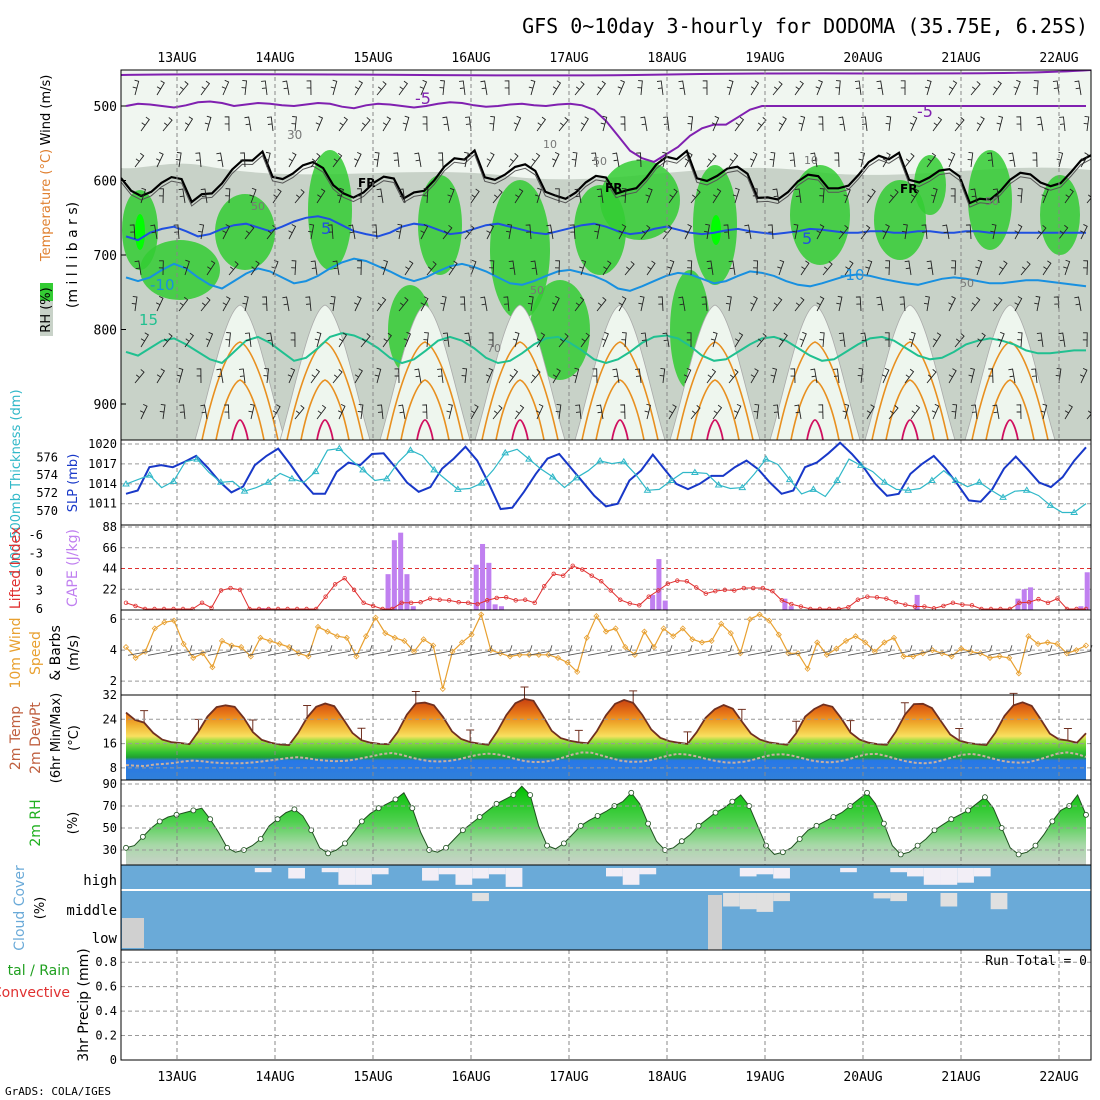  I want to click on cape-li-panel: 22 44 66 88 -6 -3 0 3 6 Lifted Index CAPE (J/kg), so click(550, 568).